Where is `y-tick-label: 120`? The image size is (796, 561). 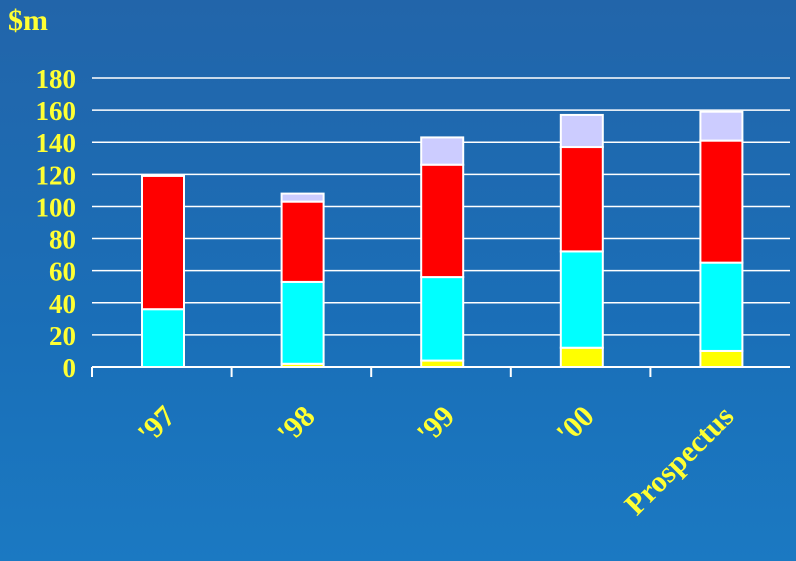 y-tick-label: 120 is located at coordinates (56, 175).